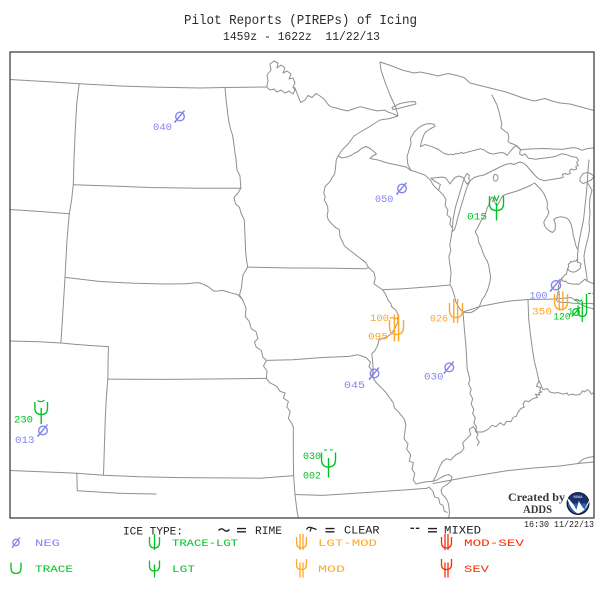 Image resolution: width=600 pixels, height=589 pixels. I want to click on svg-text: 1459z - 1622z 11/22/13, so click(301, 37).